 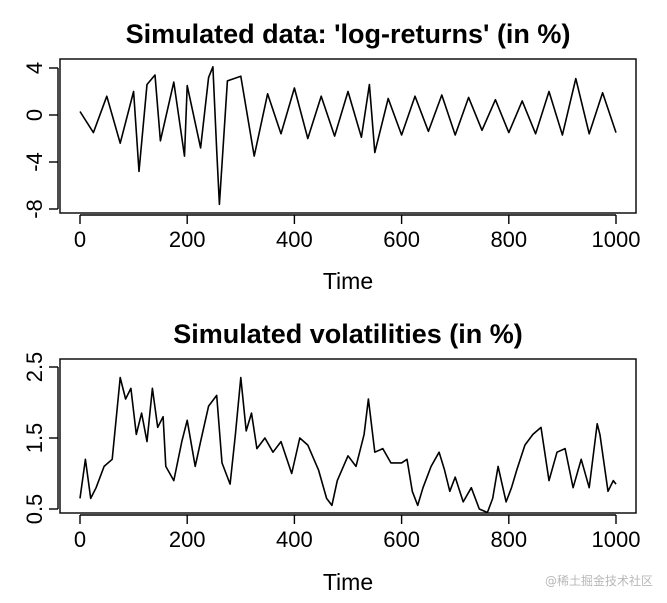 What do you see at coordinates (357, 533) in the screenshot?
I see `x-axis-volatilities: 0 200 400 600 800 1000` at bounding box center [357, 533].